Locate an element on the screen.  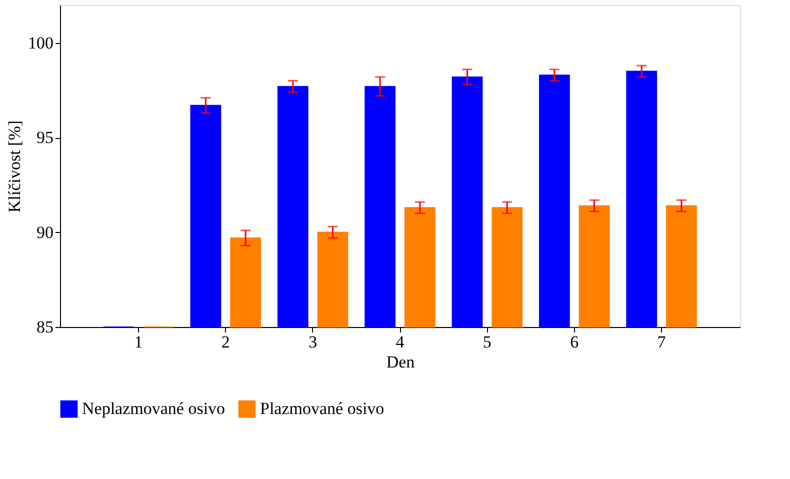
x-tick-label: 4 is located at coordinates (400, 342).